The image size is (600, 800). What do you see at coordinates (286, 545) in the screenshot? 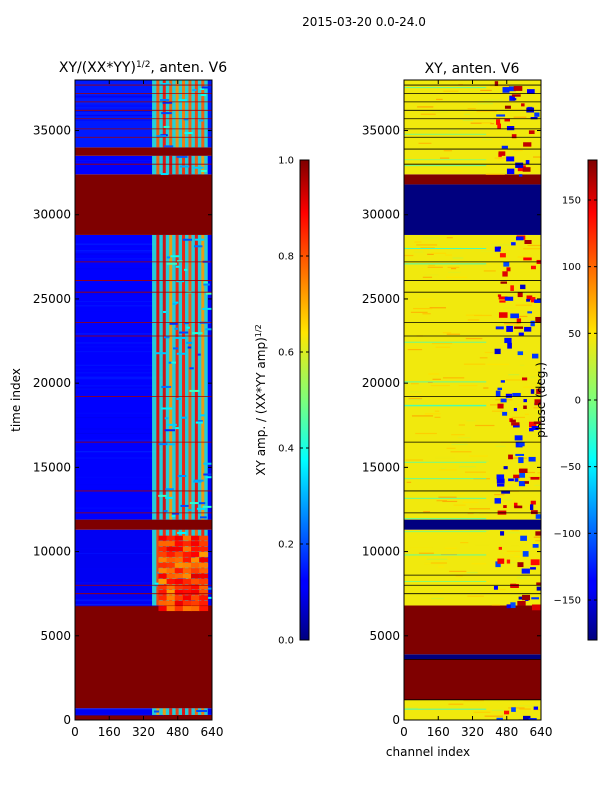
I see `colorbar-tick-label: 0.2` at bounding box center [286, 545].